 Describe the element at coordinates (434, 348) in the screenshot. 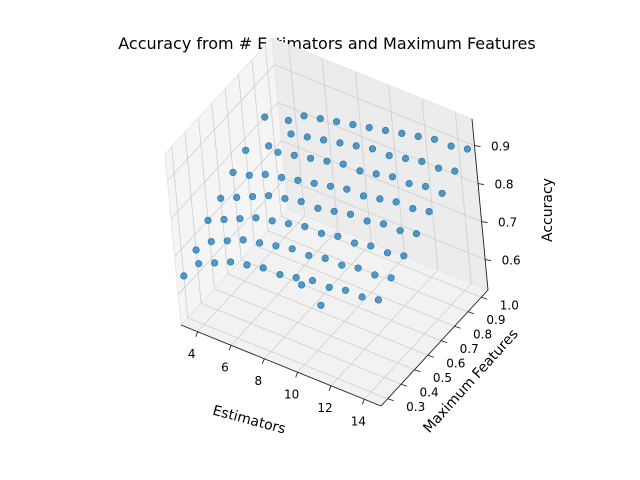

I see `y-axis-line` at that location.